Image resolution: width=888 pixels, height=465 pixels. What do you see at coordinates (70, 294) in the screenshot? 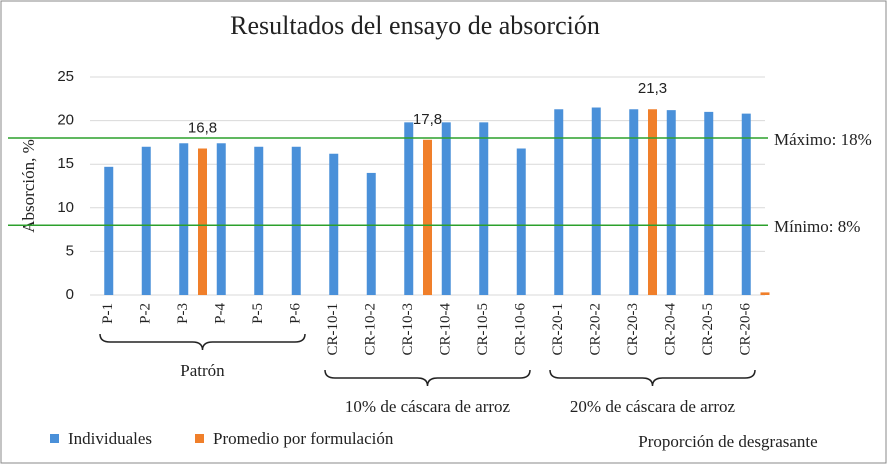
I see `y-tick-label: 0` at bounding box center [70, 294].